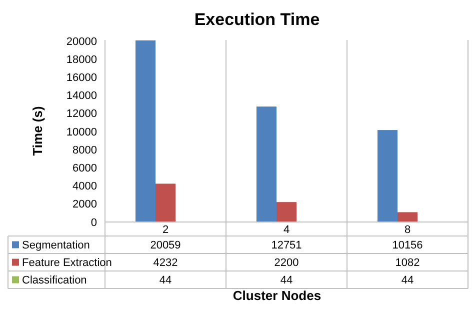 Image resolution: width=474 pixels, height=311 pixels. What do you see at coordinates (84, 204) in the screenshot?
I see `y-tick-label: 2000` at bounding box center [84, 204].